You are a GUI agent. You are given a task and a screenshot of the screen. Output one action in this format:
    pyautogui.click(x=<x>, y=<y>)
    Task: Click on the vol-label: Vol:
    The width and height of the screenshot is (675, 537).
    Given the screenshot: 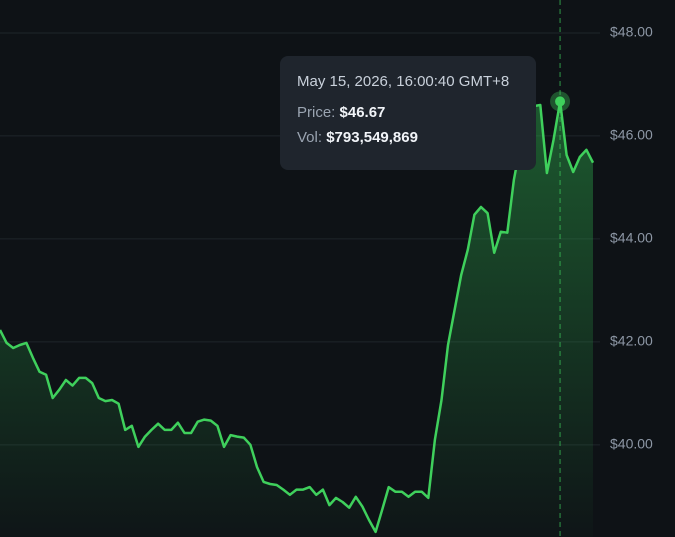 What is the action you would take?
    pyautogui.click(x=310, y=137)
    